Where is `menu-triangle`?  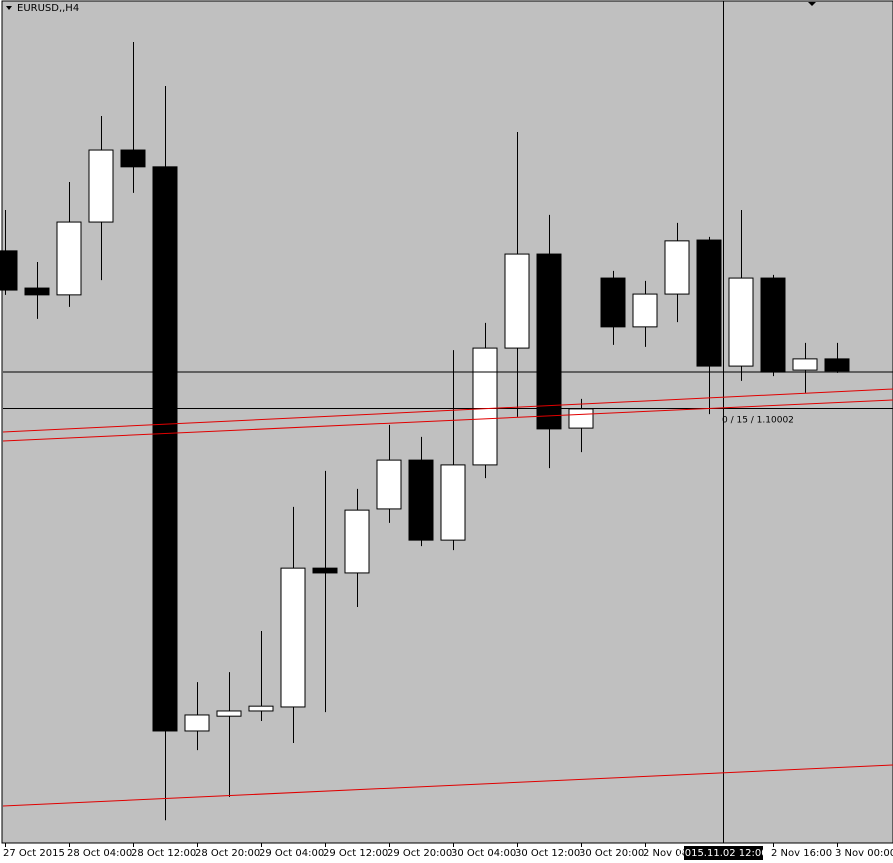 menu-triangle is located at coordinates (9, 8).